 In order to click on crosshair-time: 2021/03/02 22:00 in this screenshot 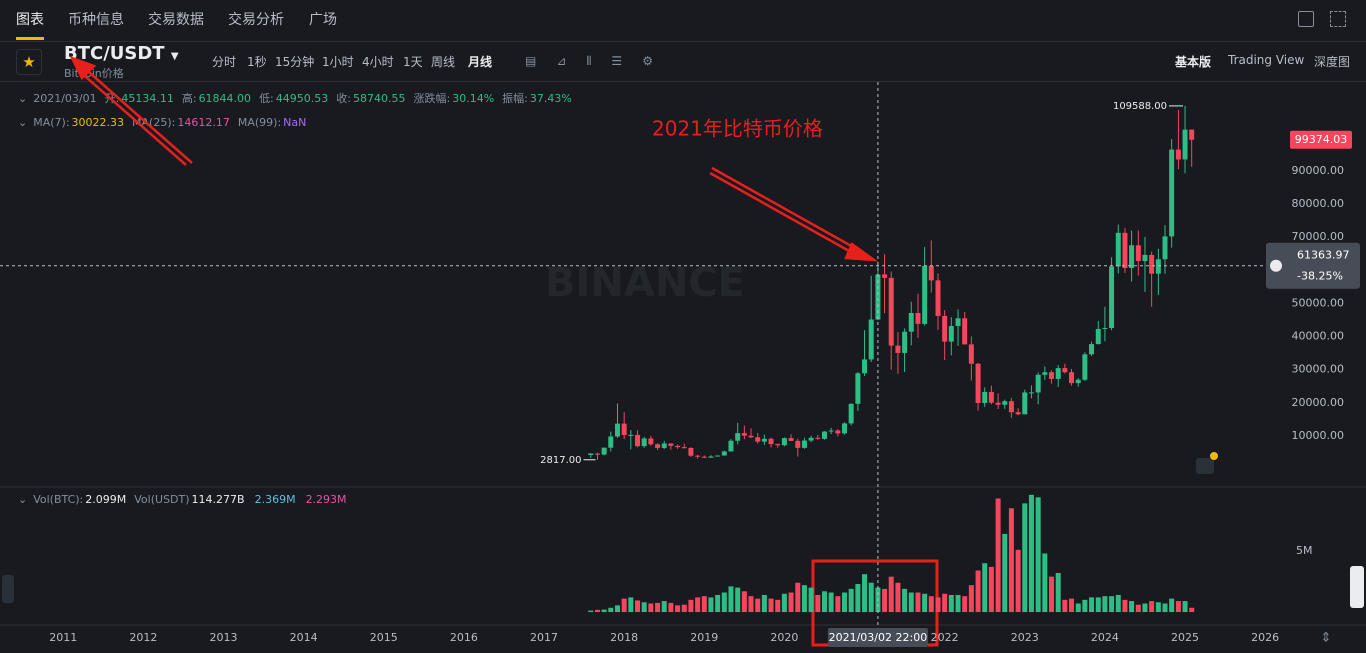, I will do `click(878, 637)`.